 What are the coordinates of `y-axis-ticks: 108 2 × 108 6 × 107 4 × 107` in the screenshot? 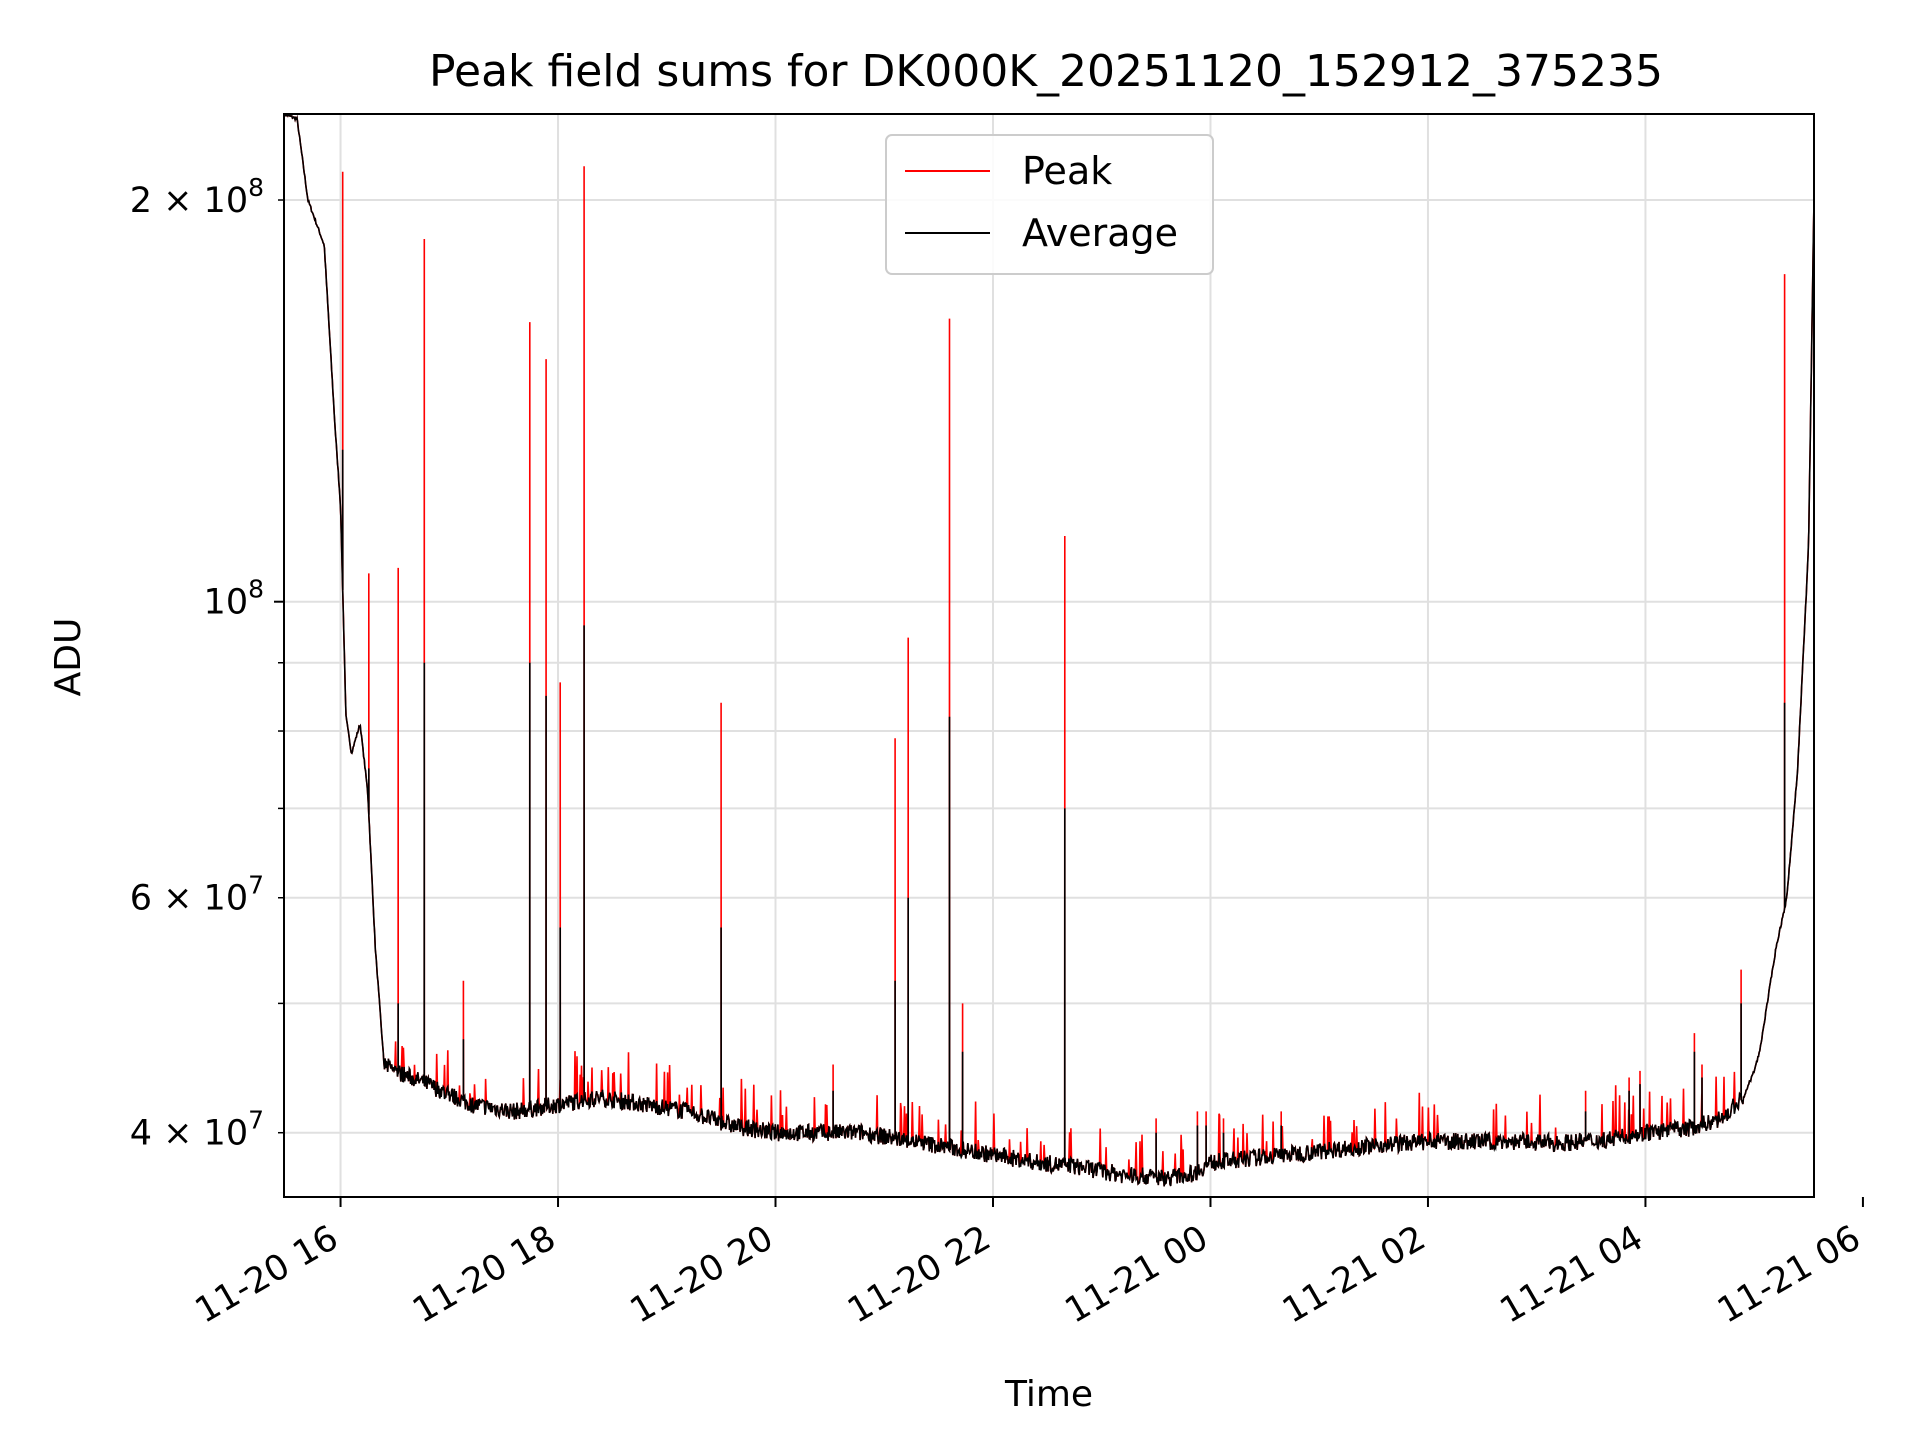 It's located at (207, 663).